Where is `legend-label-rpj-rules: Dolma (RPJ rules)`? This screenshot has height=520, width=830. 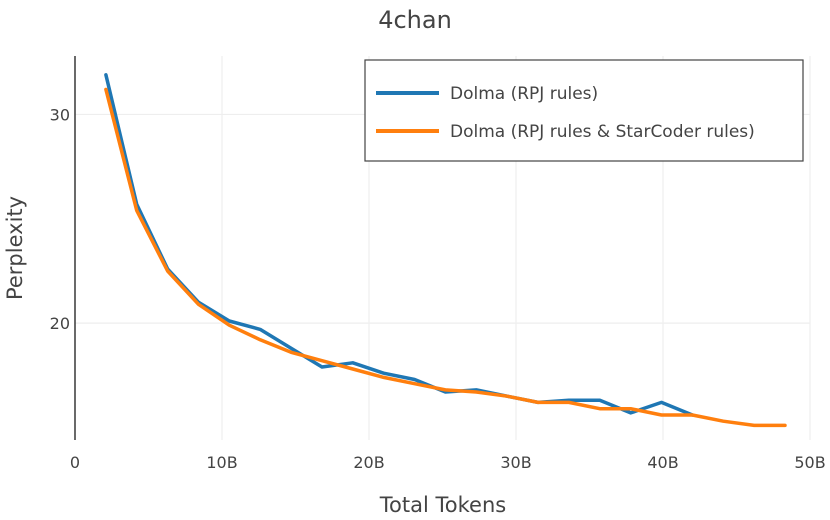 legend-label-rpj-rules: Dolma (RPJ rules) is located at coordinates (524, 94).